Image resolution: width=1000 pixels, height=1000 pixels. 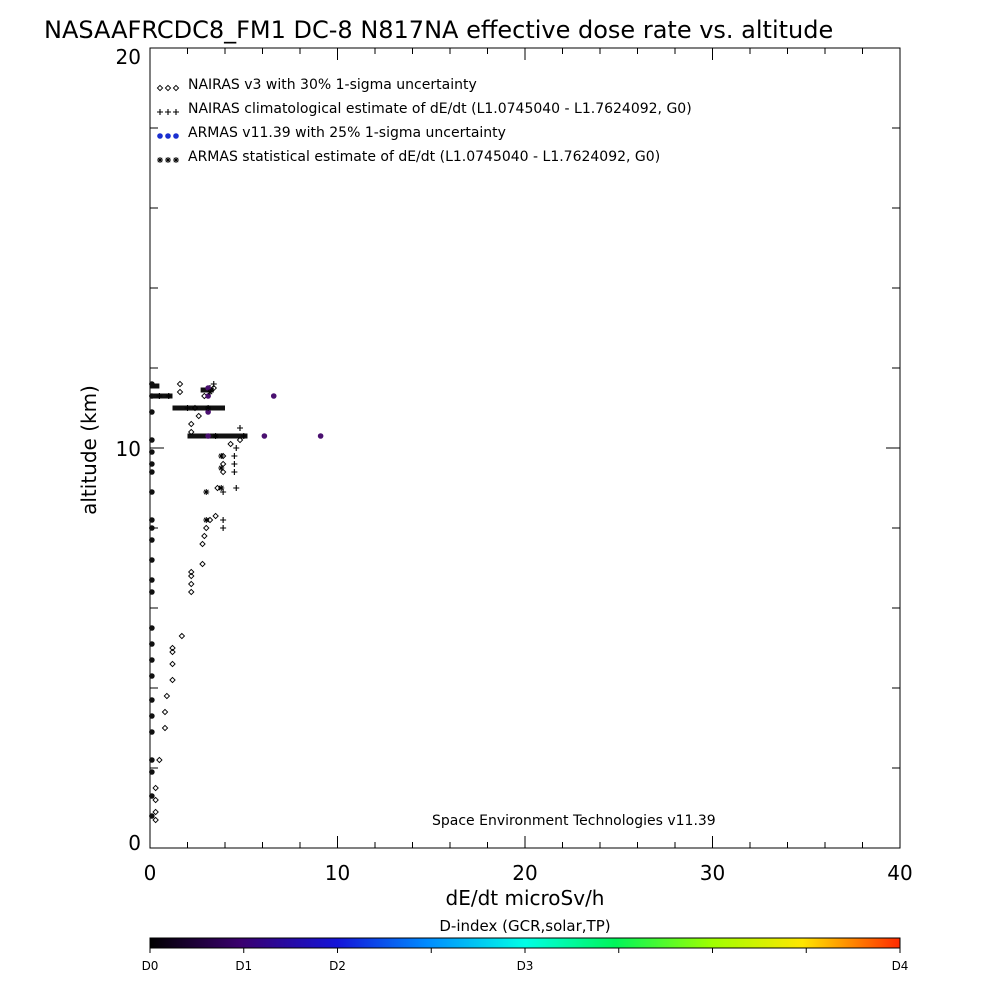 What do you see at coordinates (524, 926) in the screenshot?
I see `colorbar-title: D-index (GCR,solar,TP)` at bounding box center [524, 926].